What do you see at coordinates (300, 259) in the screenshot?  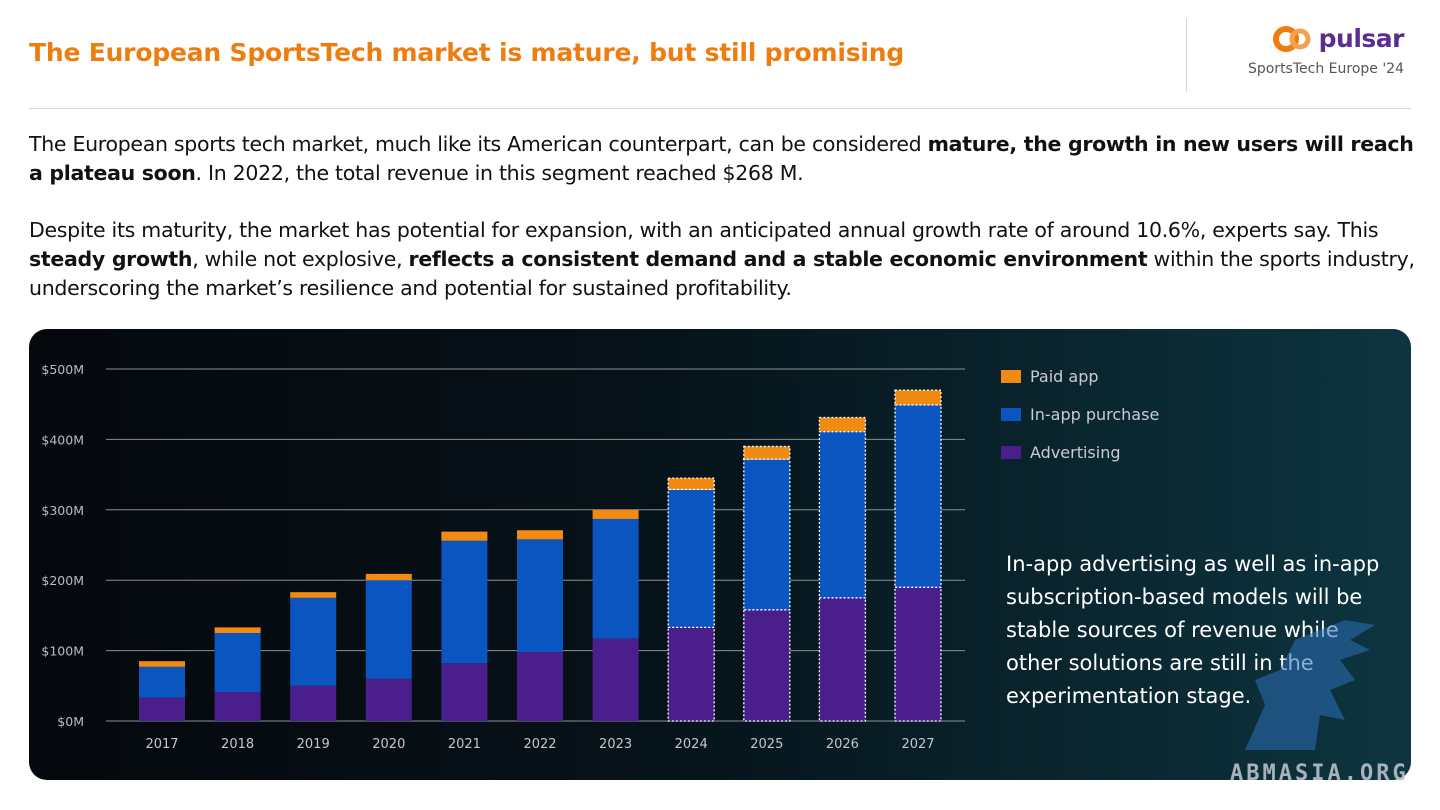 I see `p2-text-c: , while not explosive,` at bounding box center [300, 259].